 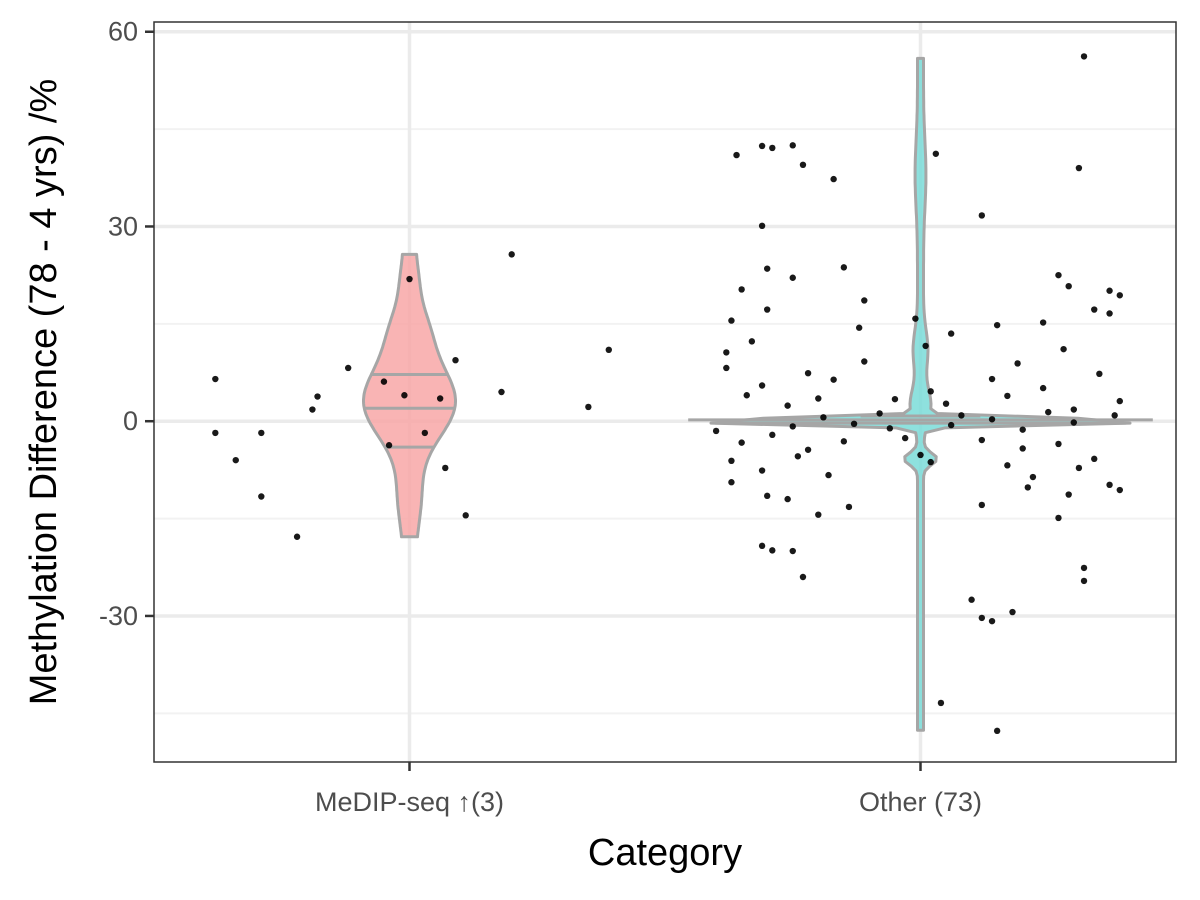 What do you see at coordinates (123, 226) in the screenshot?
I see `y-tick-label: 30` at bounding box center [123, 226].